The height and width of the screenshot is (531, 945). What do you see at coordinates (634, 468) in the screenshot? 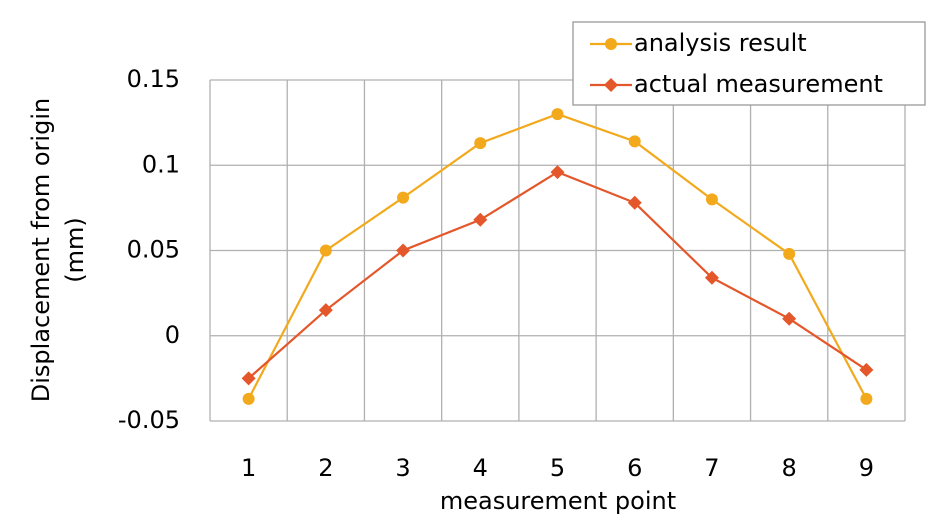
I see `x-tick-label: 6` at bounding box center [634, 468].